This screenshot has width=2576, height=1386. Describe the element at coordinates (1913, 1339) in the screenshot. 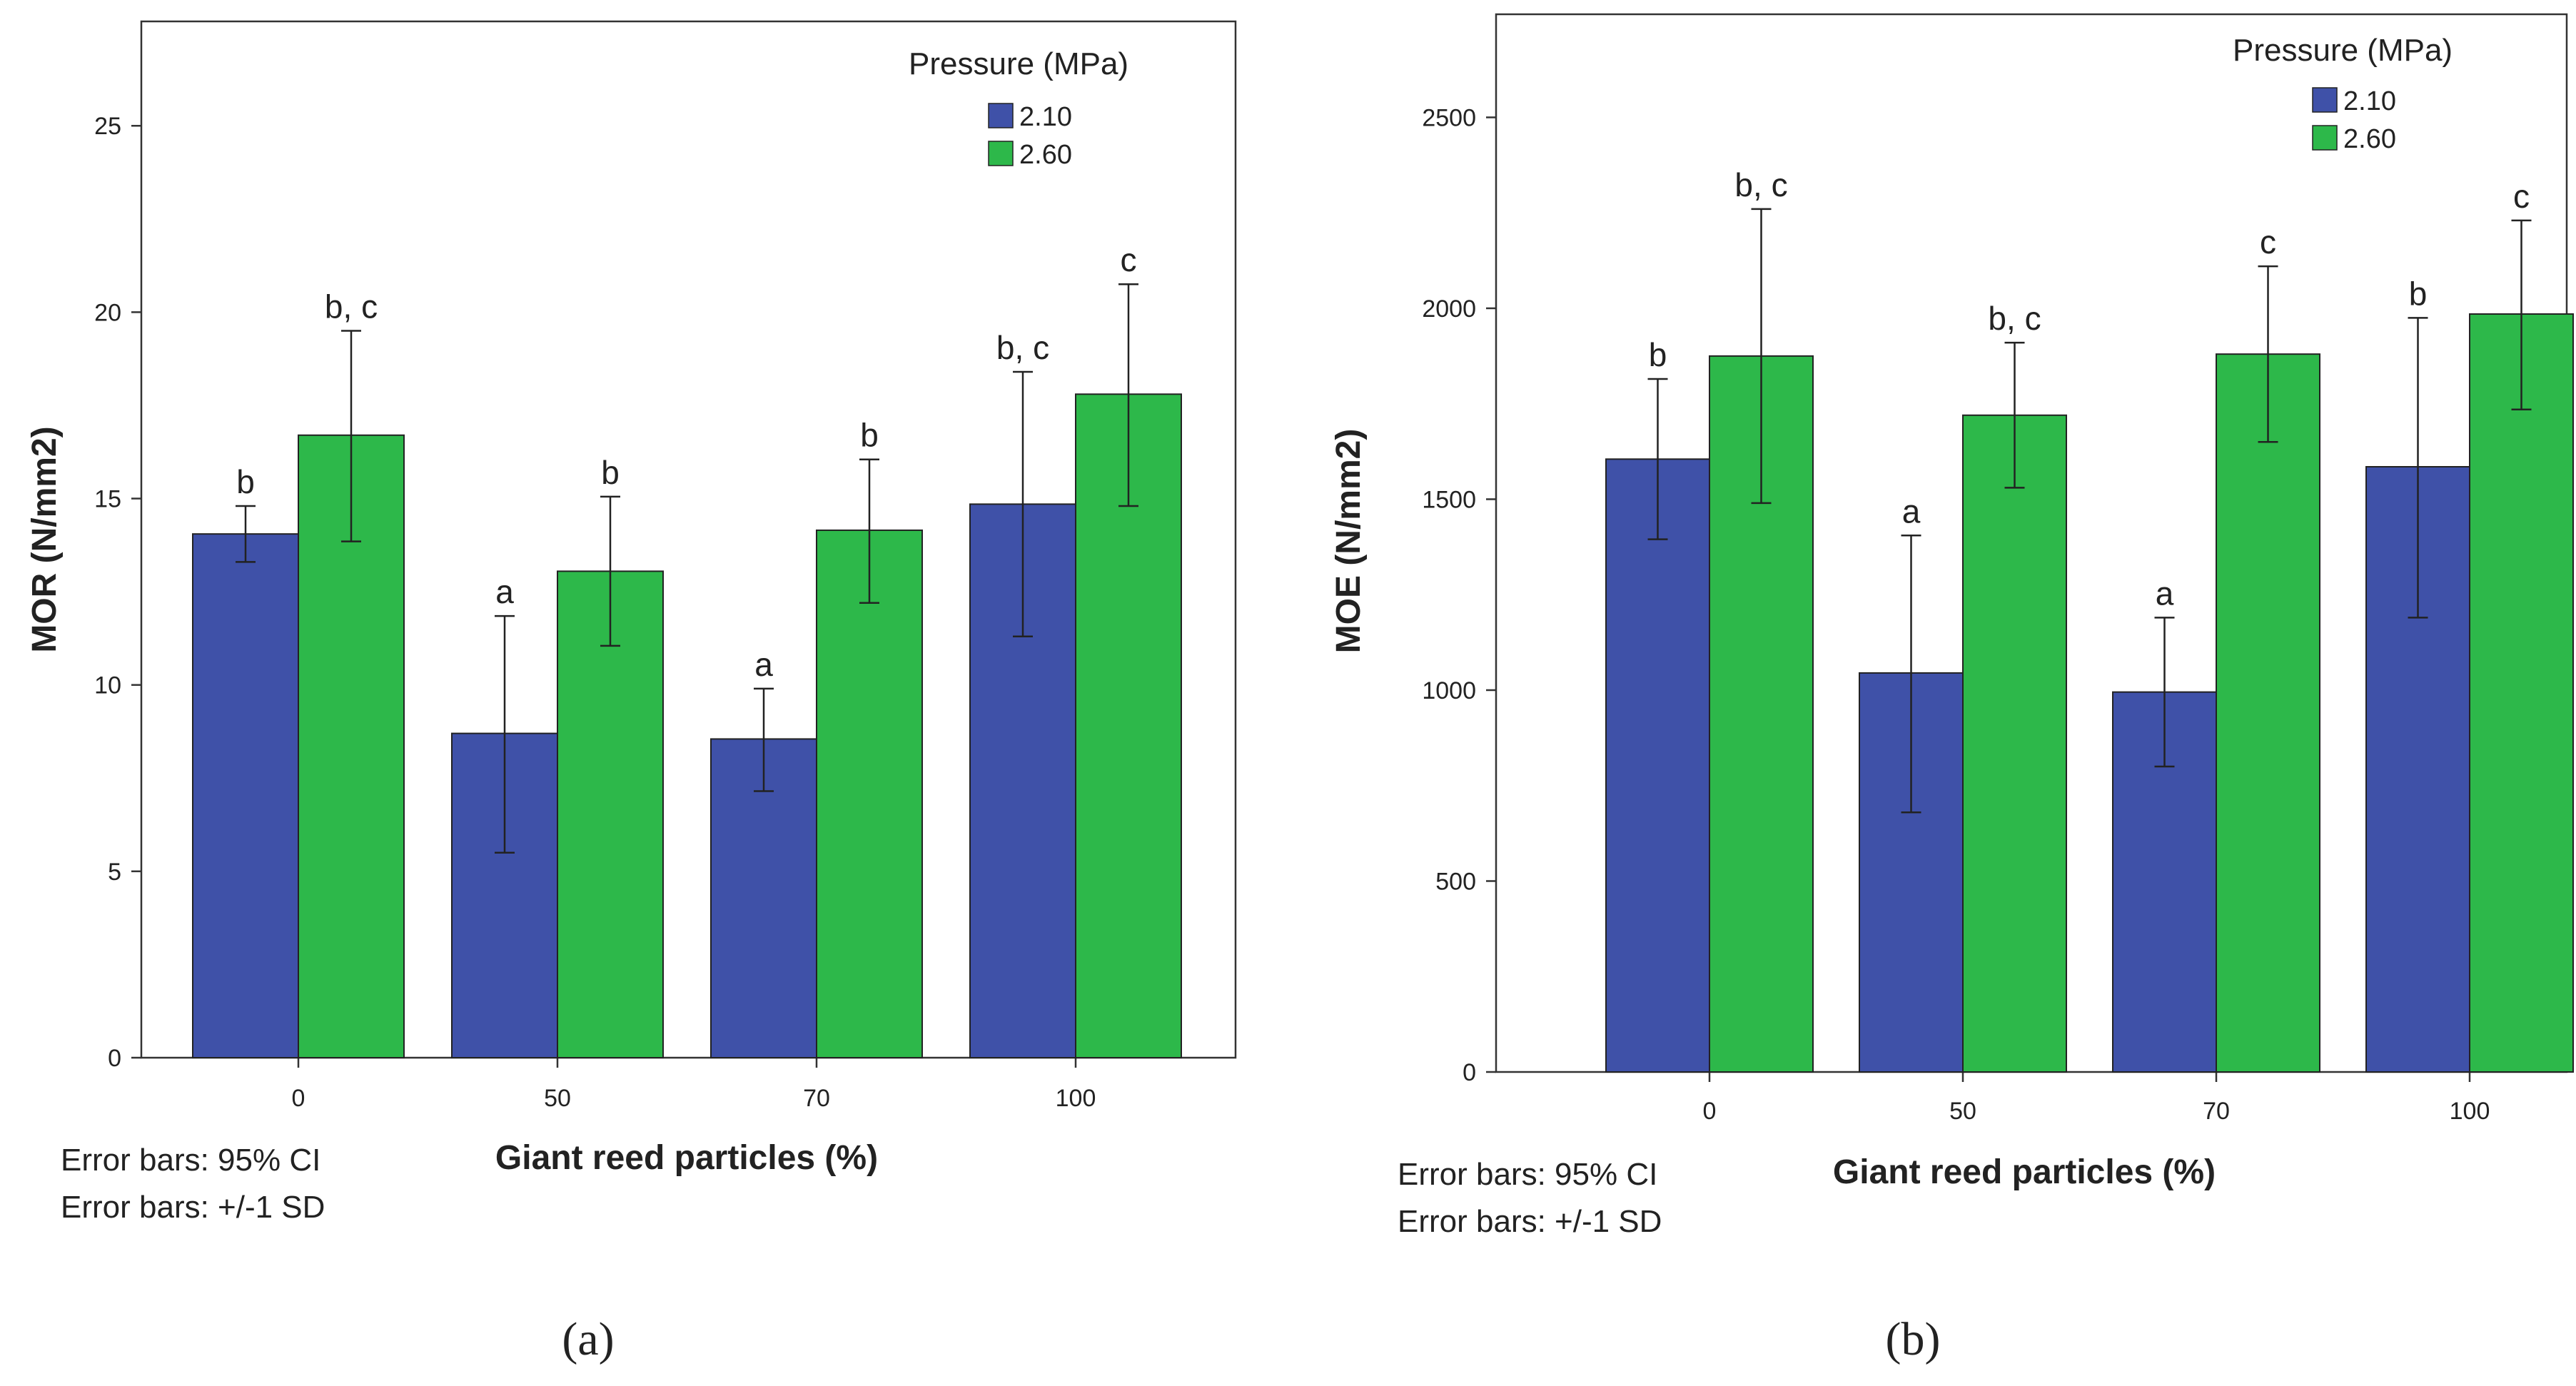

I see `panel-label-b: (b)` at that location.